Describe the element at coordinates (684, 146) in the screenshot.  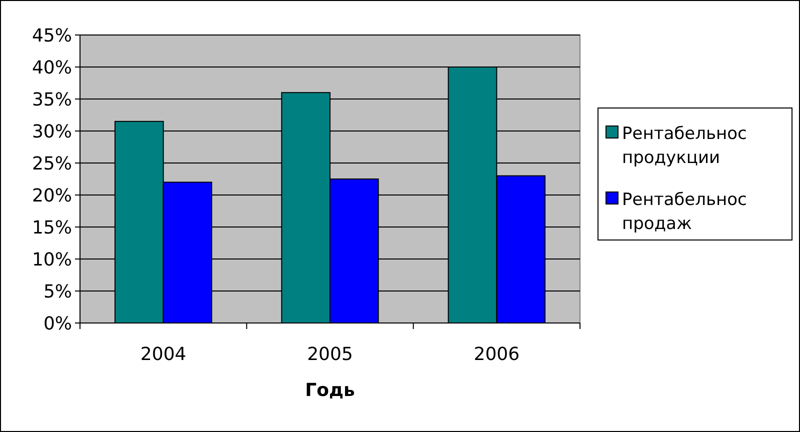
I see `legend-label: Рентабельнос продукции` at that location.